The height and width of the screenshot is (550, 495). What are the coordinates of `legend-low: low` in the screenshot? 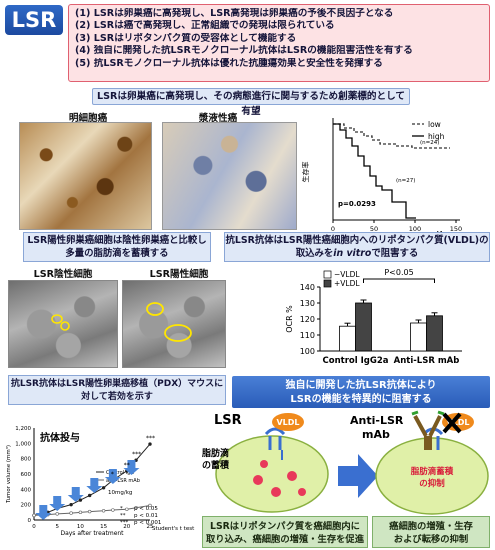 It's located at (434, 124).